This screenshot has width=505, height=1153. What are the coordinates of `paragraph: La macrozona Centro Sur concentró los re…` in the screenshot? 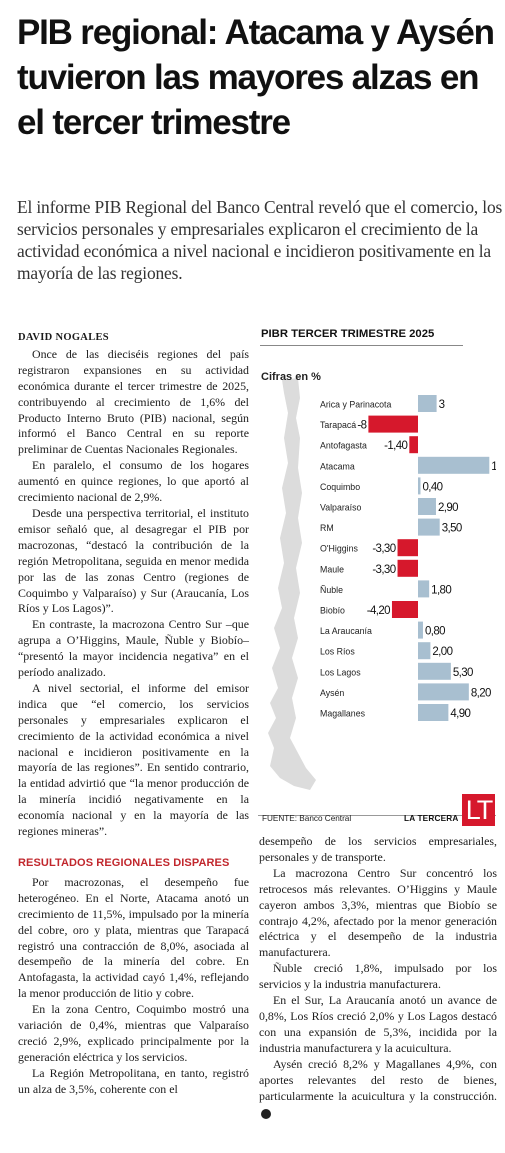 It's located at (378, 912).